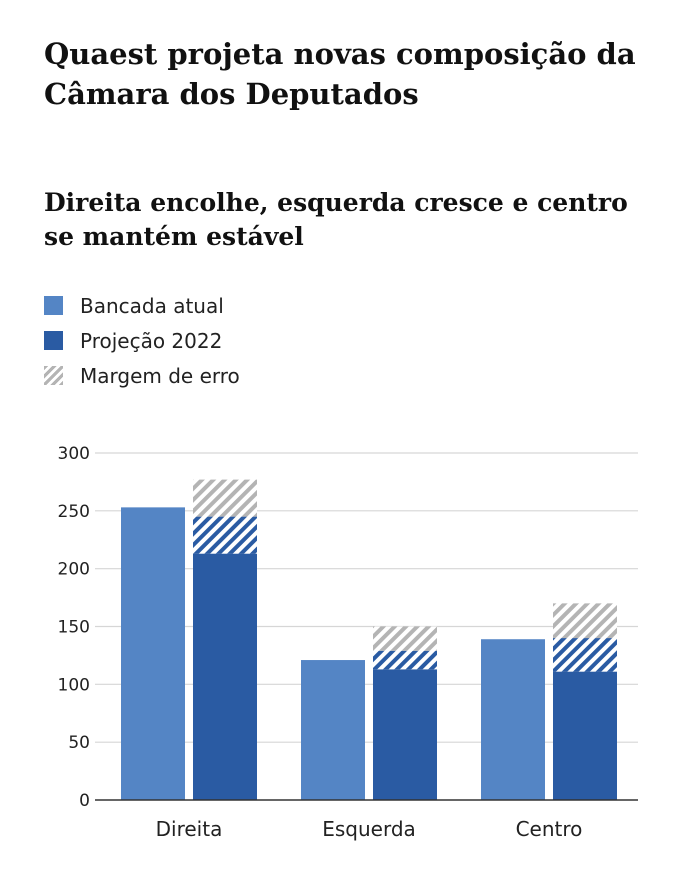 Image resolution: width=692 pixels, height=872 pixels. Describe the element at coordinates (74, 570) in the screenshot. I see `y-tick-label-200: 200` at that location.